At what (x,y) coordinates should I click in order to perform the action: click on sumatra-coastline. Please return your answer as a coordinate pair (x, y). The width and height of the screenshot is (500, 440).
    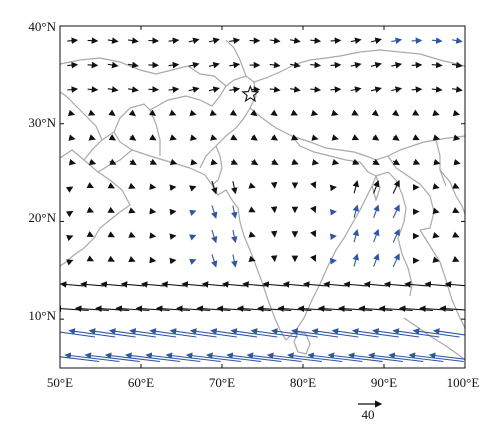
    Looking at the image, I should click on (434, 339).